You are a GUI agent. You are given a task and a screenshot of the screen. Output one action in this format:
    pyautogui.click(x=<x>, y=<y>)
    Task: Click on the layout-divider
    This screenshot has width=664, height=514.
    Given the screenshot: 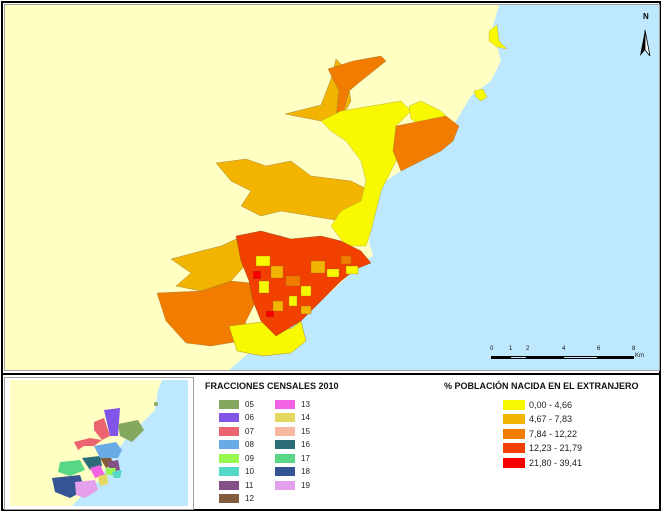 What is the action you would take?
    pyautogui.click(x=332, y=374)
    